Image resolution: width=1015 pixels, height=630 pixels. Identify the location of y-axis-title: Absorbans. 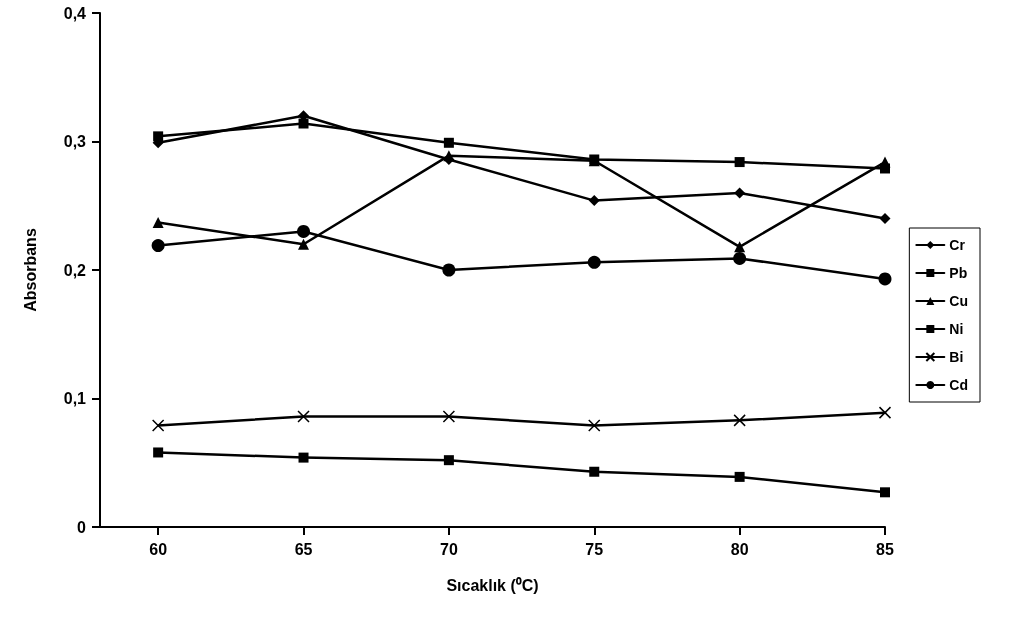
(30, 270).